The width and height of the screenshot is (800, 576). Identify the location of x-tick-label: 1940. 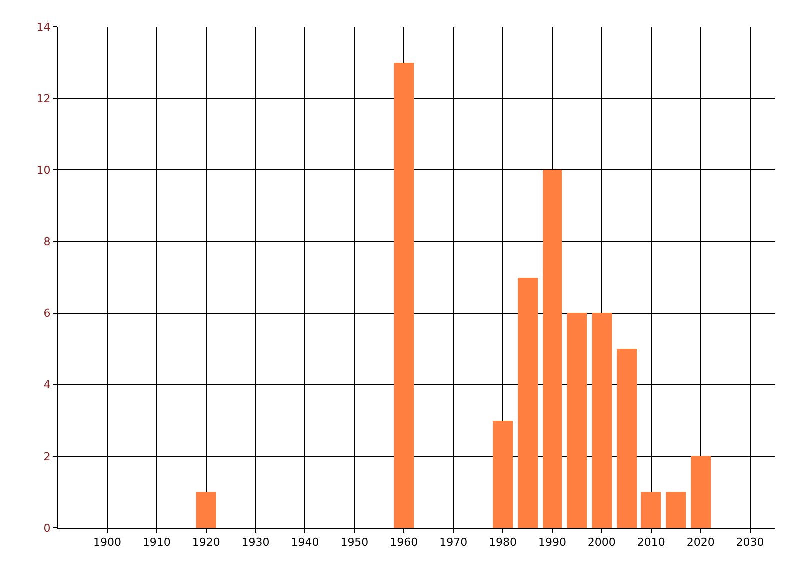
(305, 543).